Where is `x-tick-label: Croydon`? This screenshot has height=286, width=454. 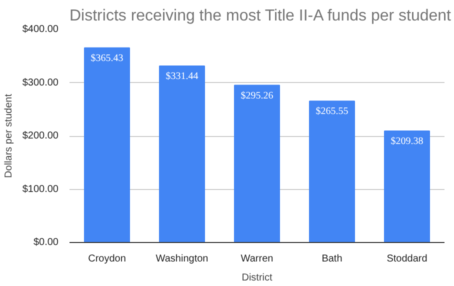
x-tick-label: Croydon is located at coordinates (107, 259).